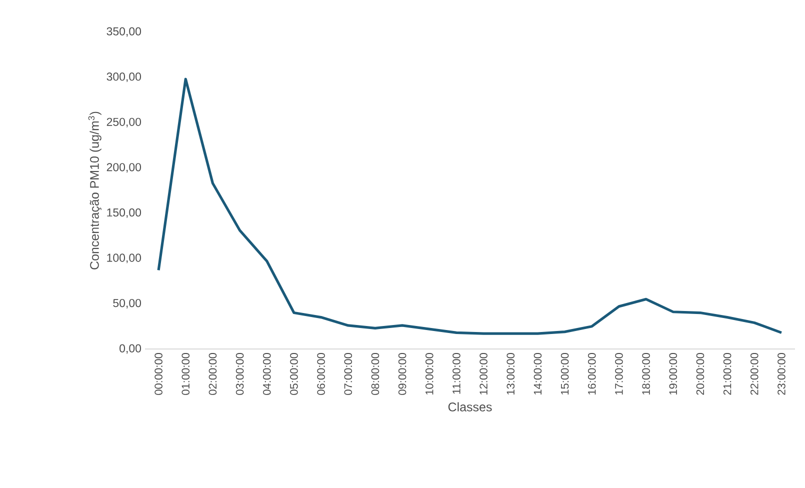 The width and height of the screenshot is (805, 488). Describe the element at coordinates (646, 373) in the screenshot. I see `x-tick-label: 18:00:00` at that location.